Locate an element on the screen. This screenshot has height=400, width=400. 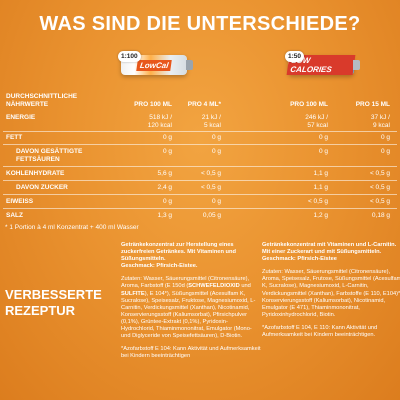
product-low-calories-plus: 1:50 LOW CALORIES is located at coordinates (322, 63).